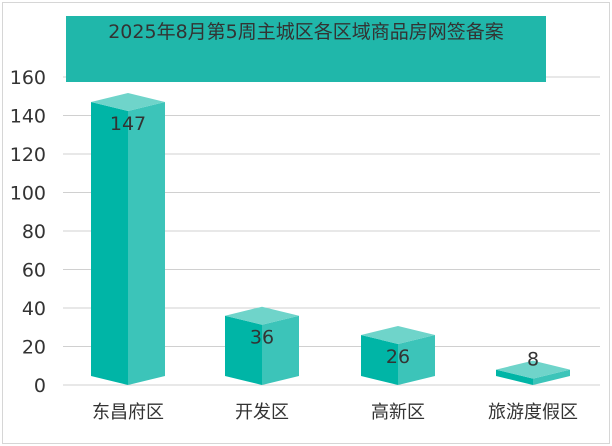  What do you see at coordinates (34, 348) in the screenshot?
I see `y-tick-label: 20` at bounding box center [34, 348].